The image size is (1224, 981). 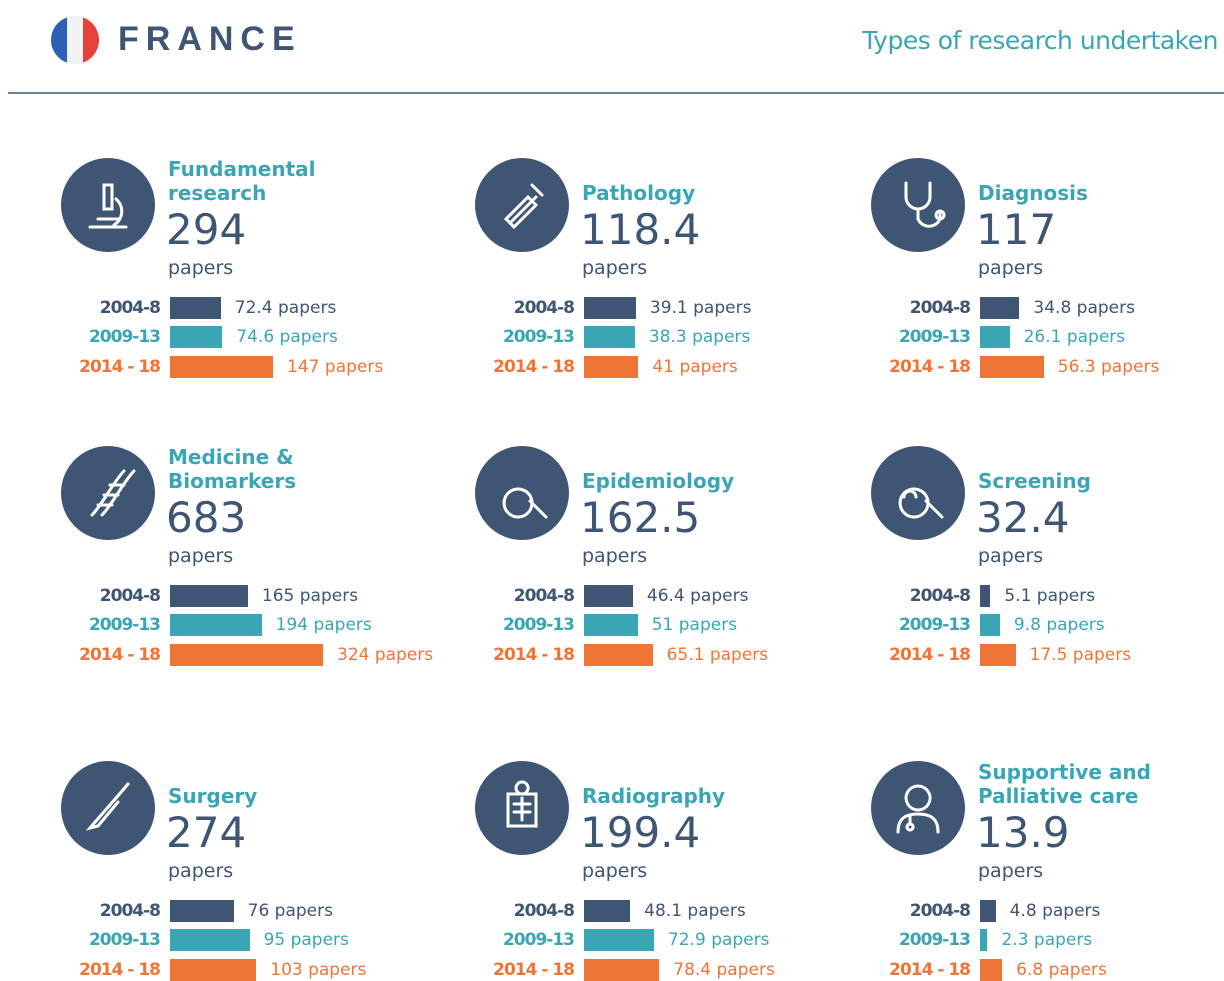 I want to click on value-label: 6.8 papers, so click(x=1061, y=970).